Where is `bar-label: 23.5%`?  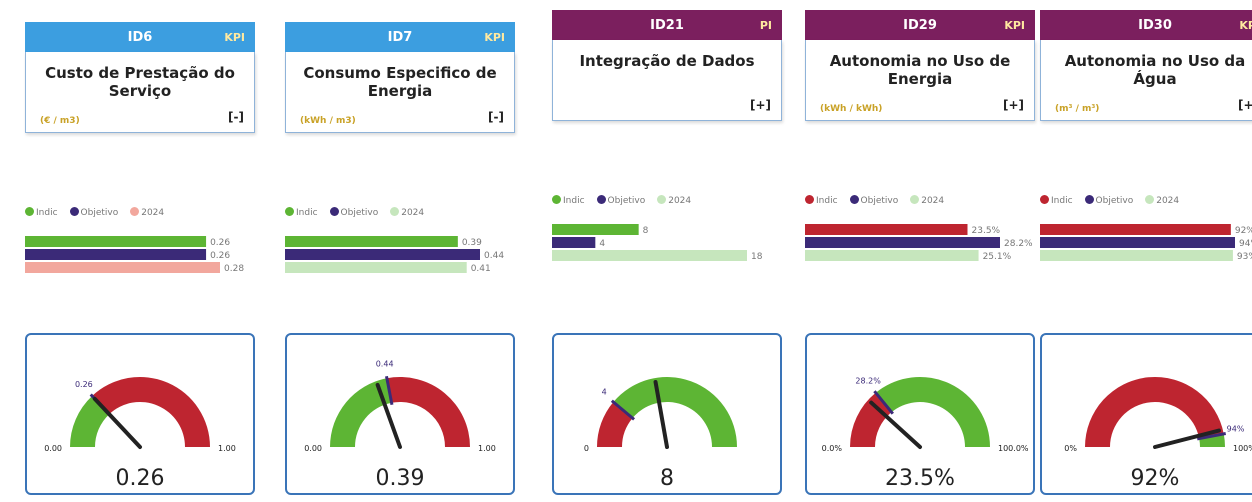
bar-label: 23.5% is located at coordinates (986, 231).